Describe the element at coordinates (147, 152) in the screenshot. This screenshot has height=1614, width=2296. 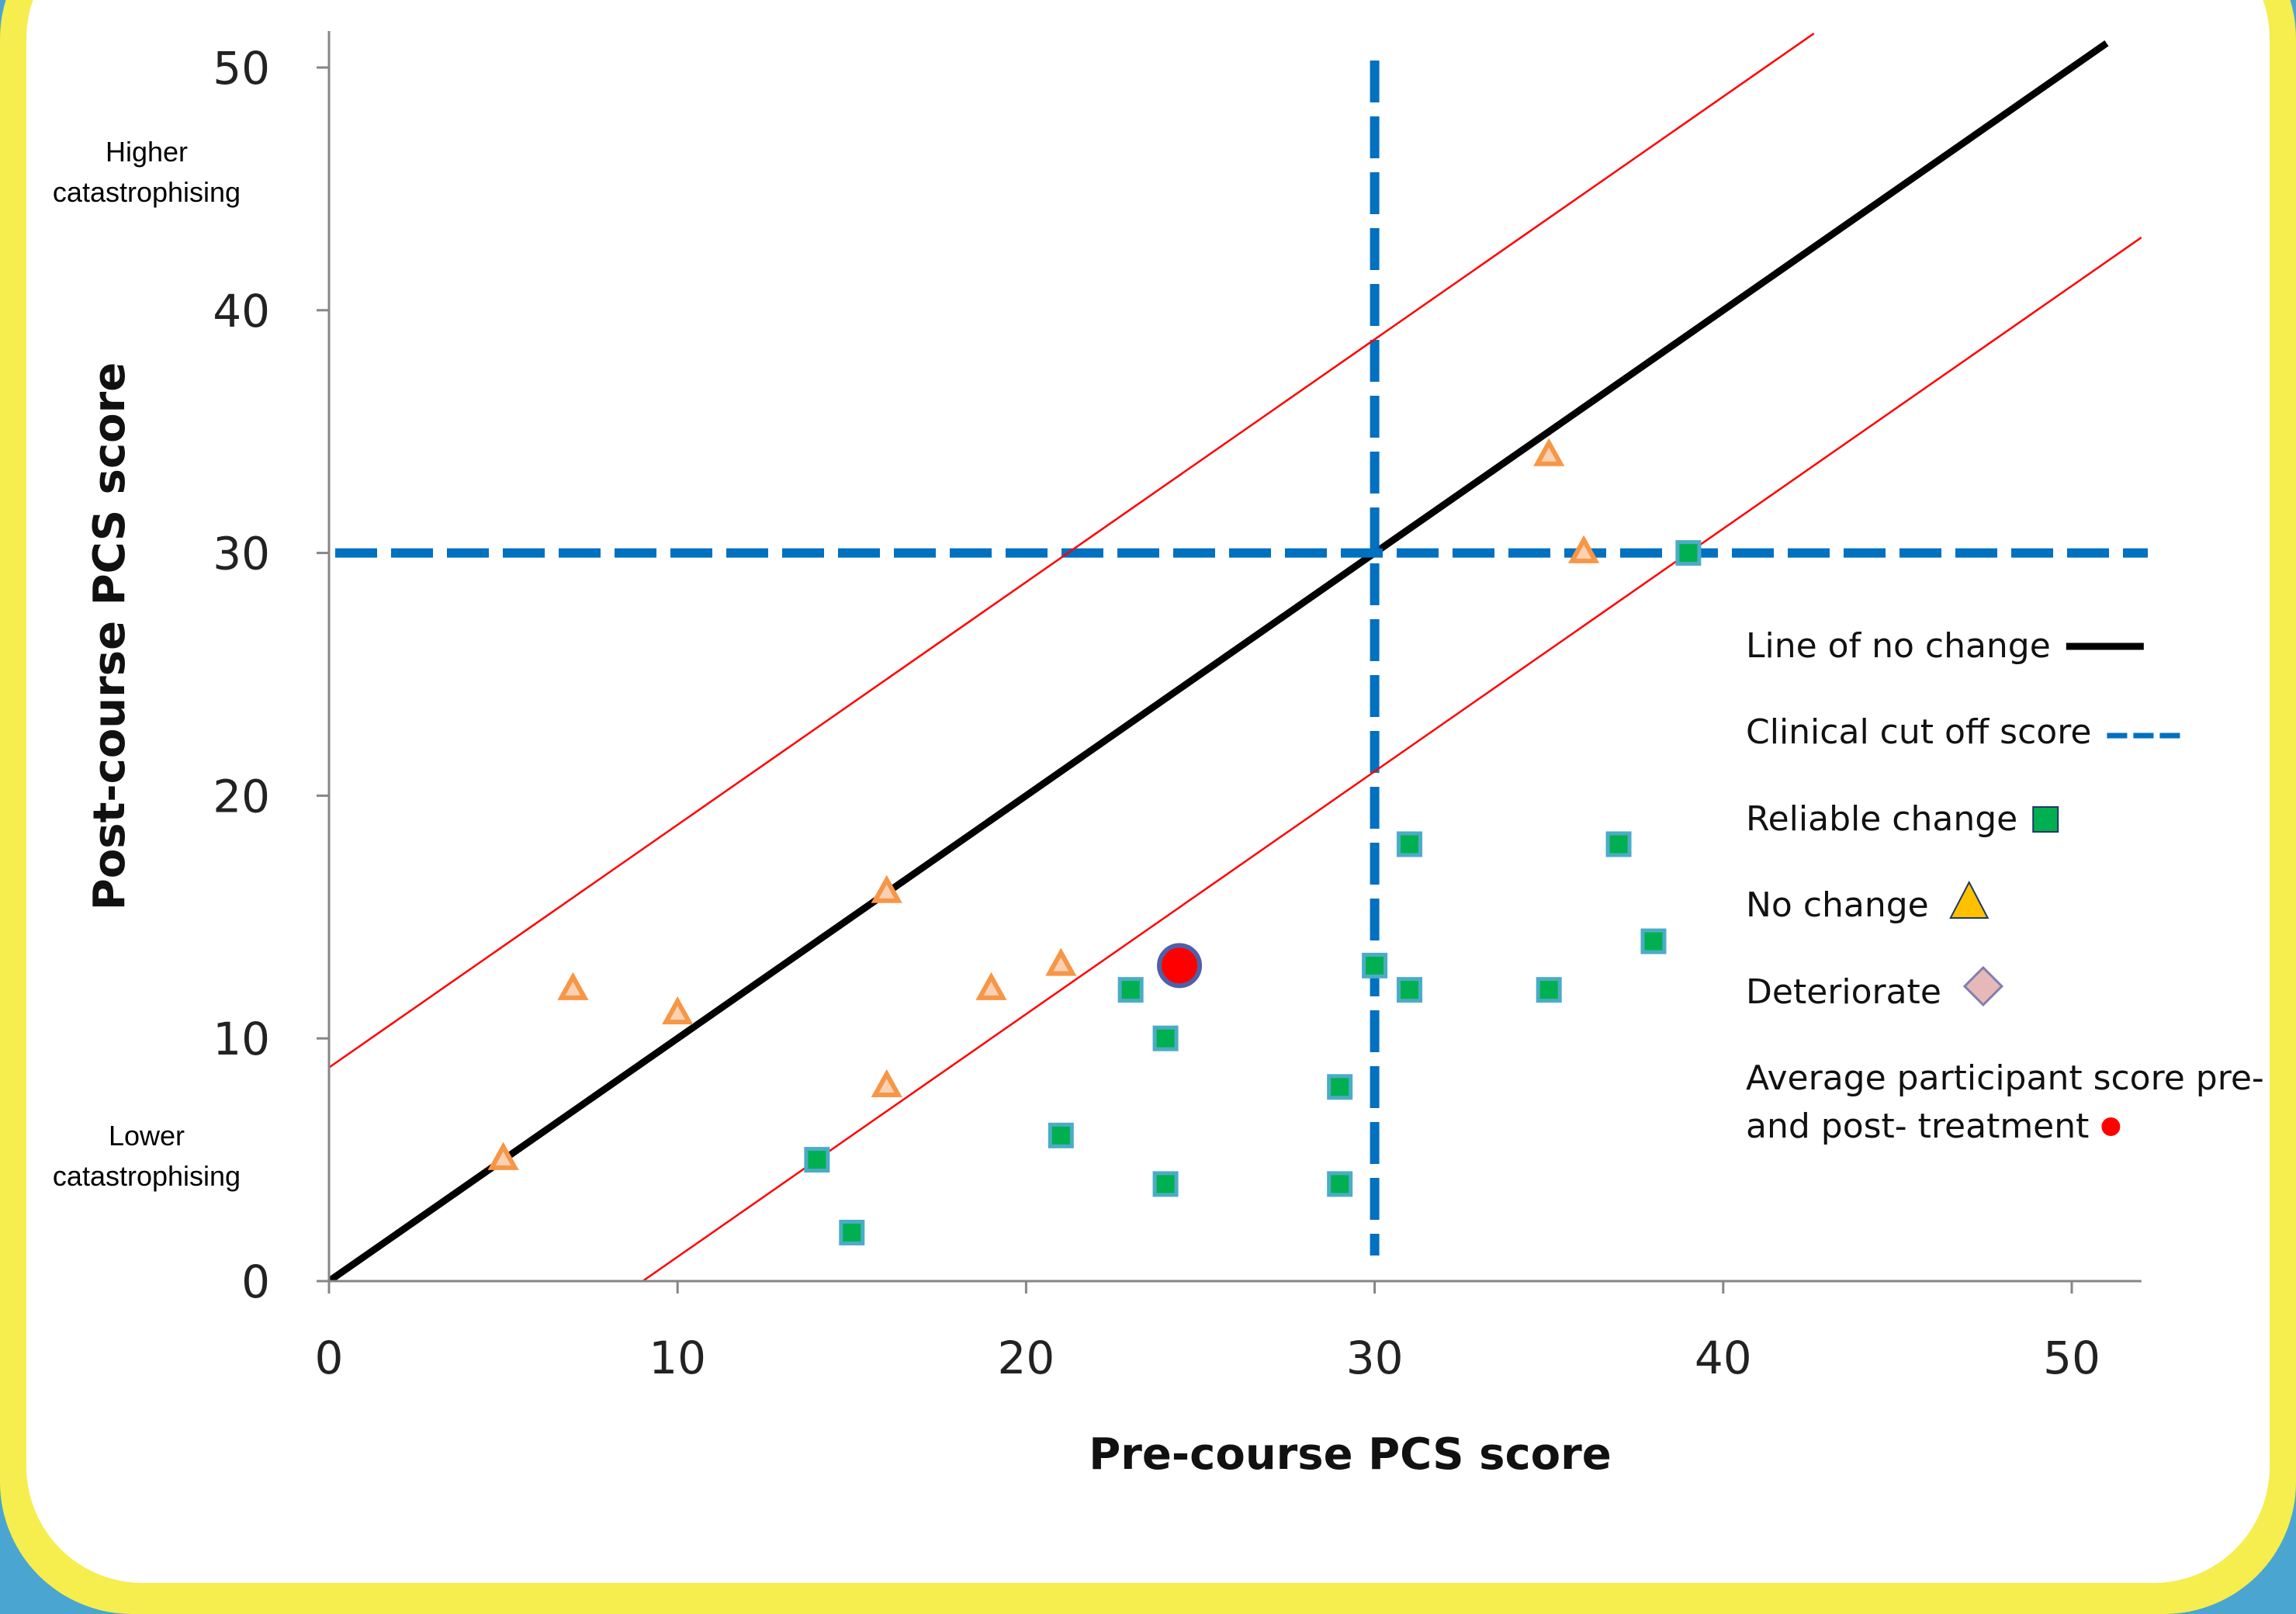
I see `higher-note-line1: Higher` at that location.